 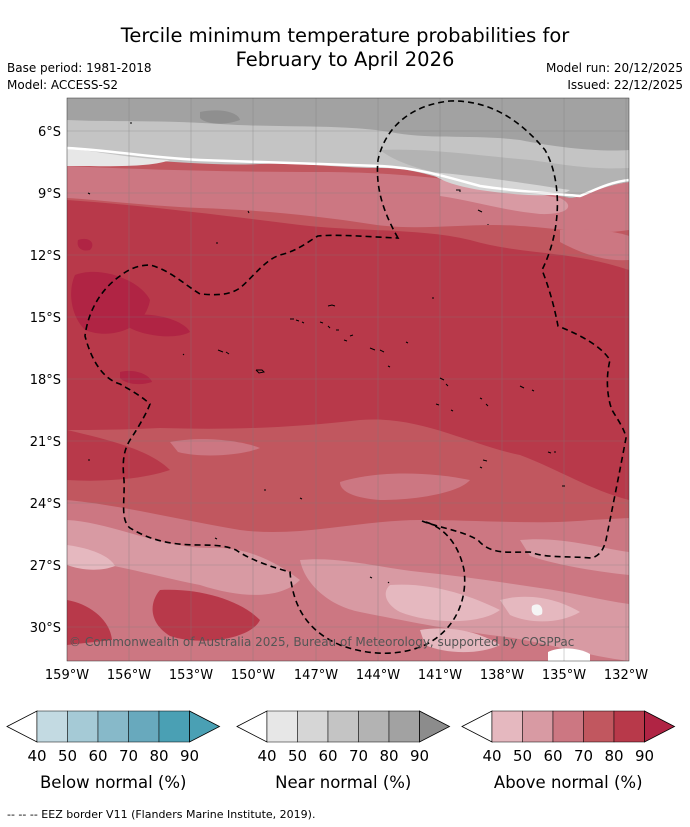 I want to click on lon-label: 156°W, so click(x=129, y=675).